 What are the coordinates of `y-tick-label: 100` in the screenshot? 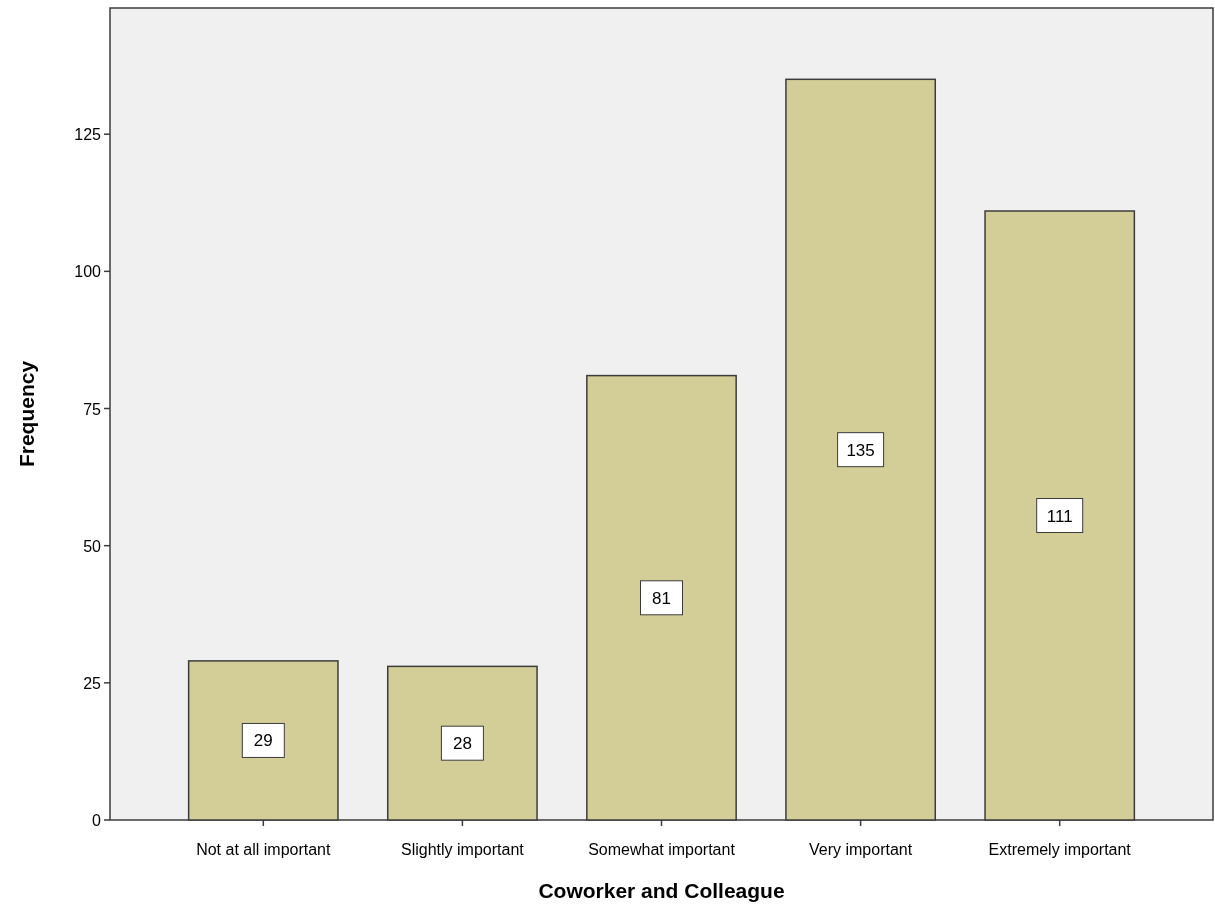 It's located at (88, 272).